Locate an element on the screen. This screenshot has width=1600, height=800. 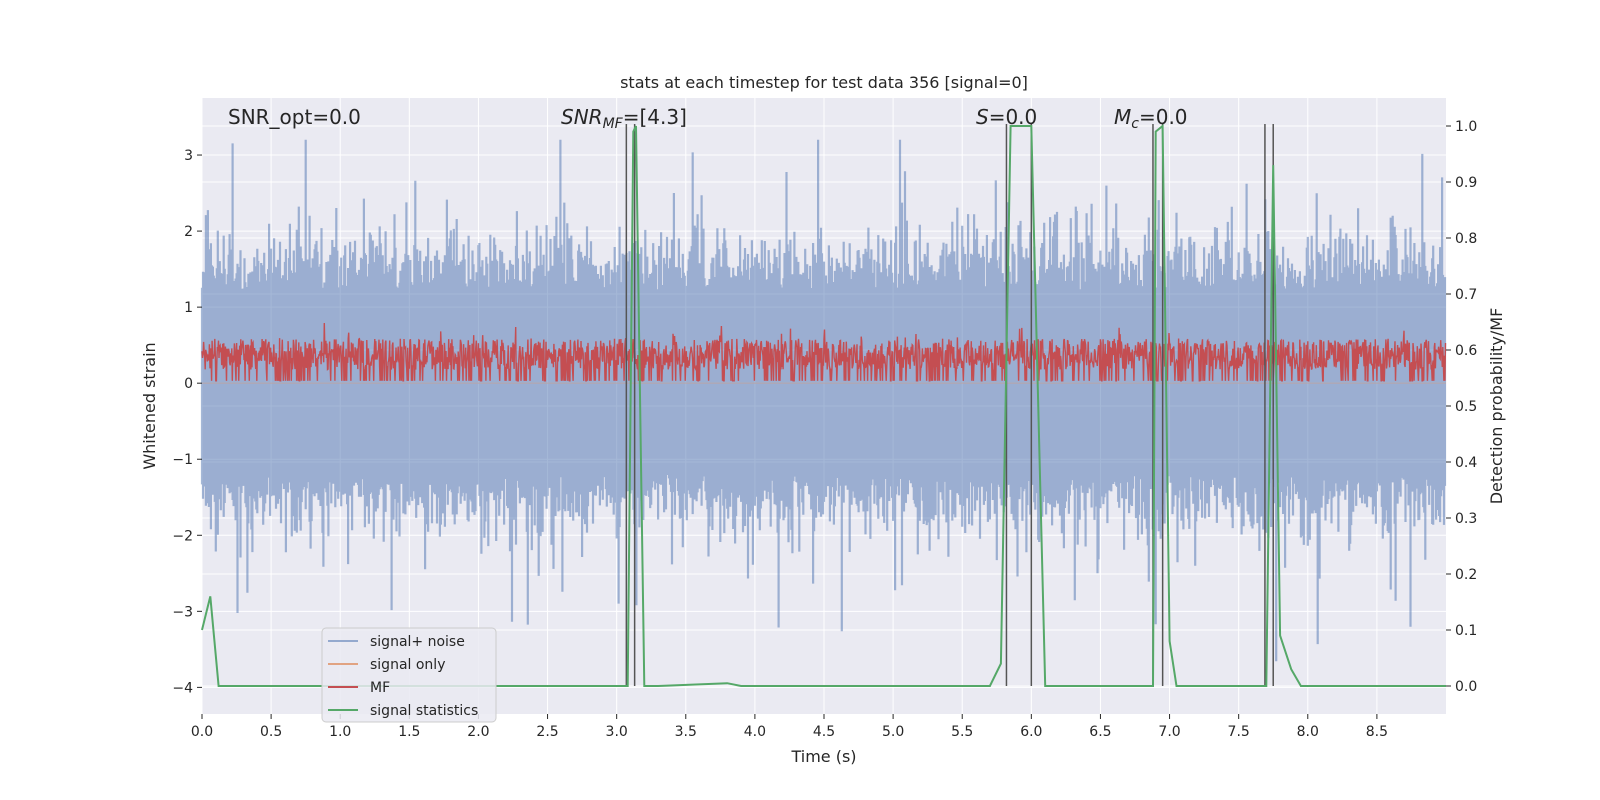
x-tick-label: 5.5 is located at coordinates (962, 732).